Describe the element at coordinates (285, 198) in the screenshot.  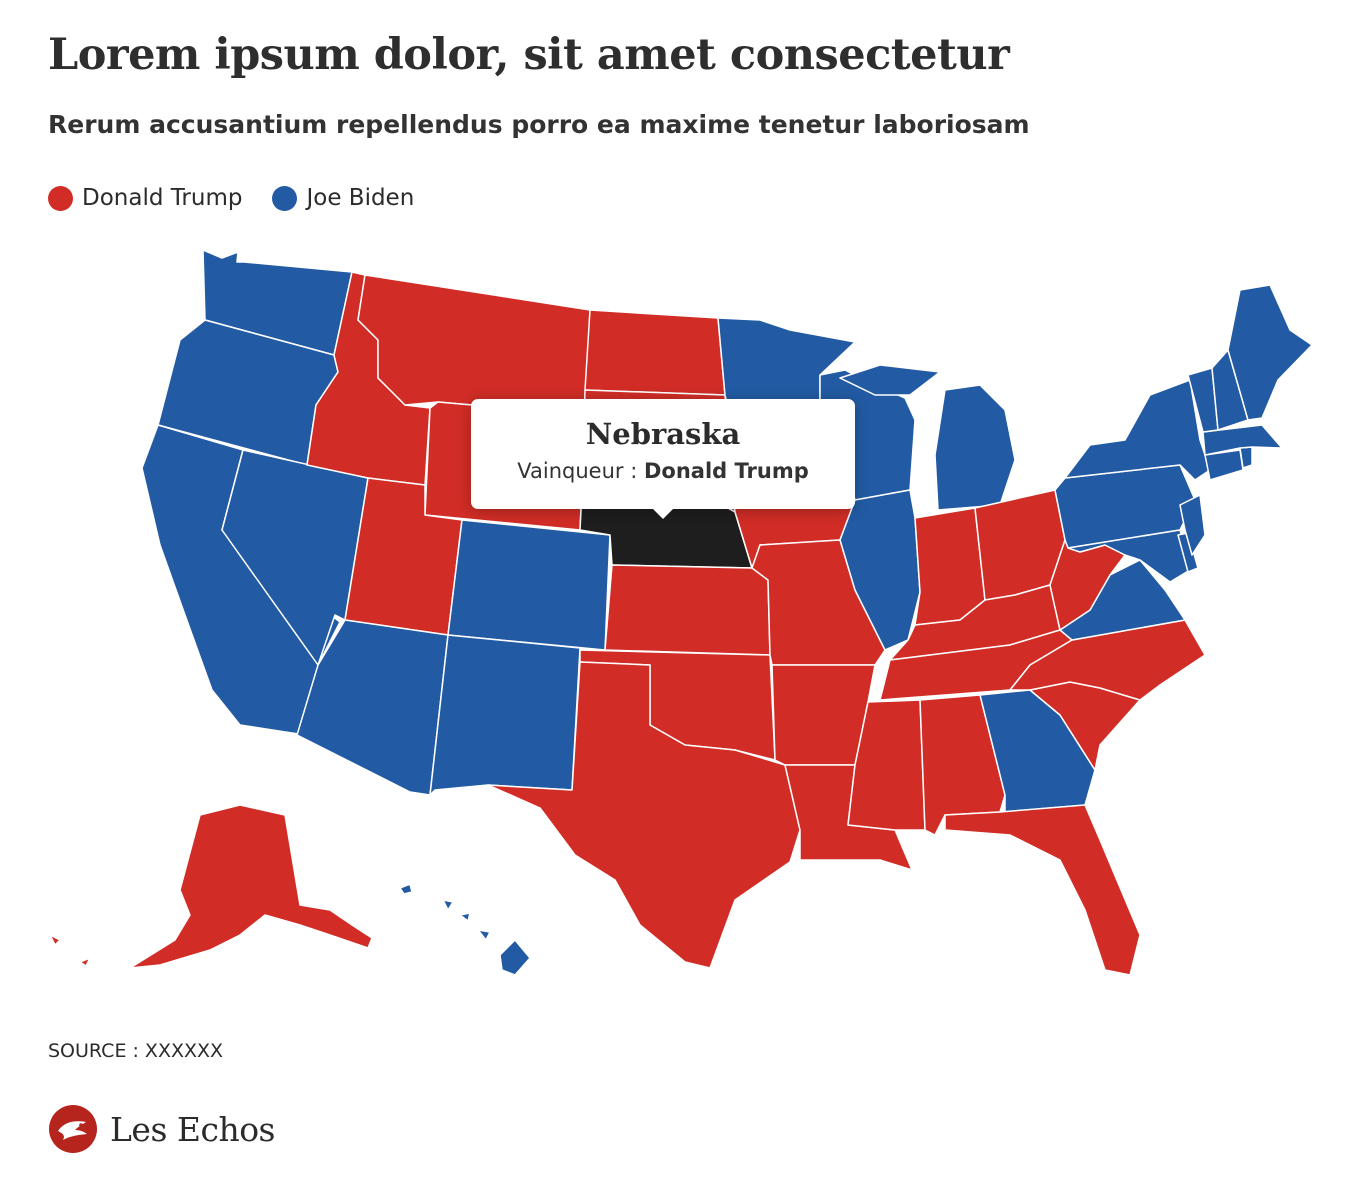
I see `legend-dot-biden` at that location.